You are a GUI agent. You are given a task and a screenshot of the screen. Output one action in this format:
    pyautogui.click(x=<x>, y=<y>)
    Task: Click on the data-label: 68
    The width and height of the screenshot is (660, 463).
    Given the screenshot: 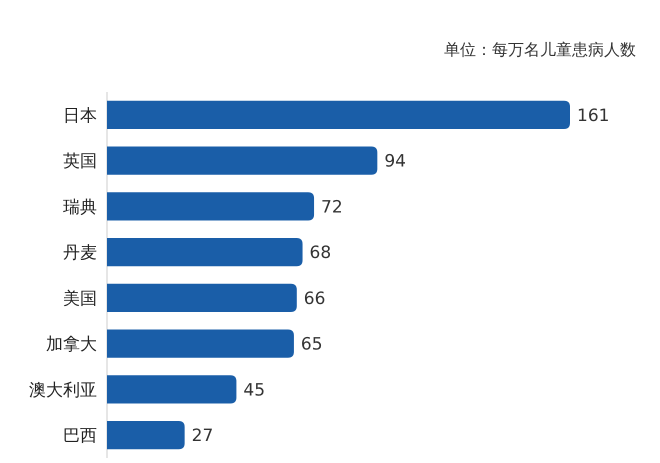 What is the action you would take?
    pyautogui.click(x=321, y=253)
    